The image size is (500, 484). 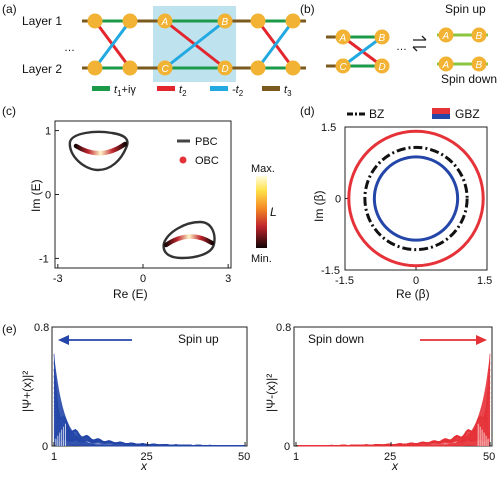 I want to click on e-xtick-label: 50, so click(x=489, y=457).